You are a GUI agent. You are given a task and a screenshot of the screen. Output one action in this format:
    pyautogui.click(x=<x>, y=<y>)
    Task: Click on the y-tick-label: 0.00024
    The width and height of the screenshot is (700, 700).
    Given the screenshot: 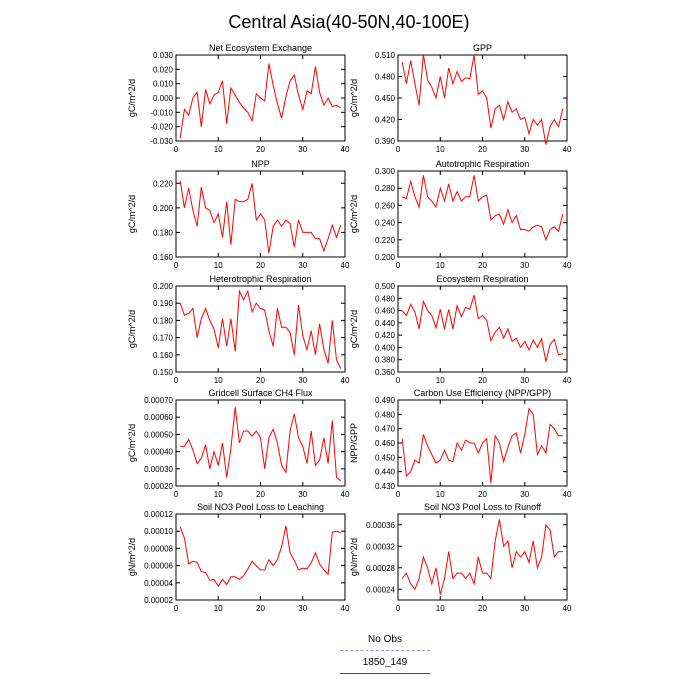 What is the action you would take?
    pyautogui.click(x=380, y=589)
    